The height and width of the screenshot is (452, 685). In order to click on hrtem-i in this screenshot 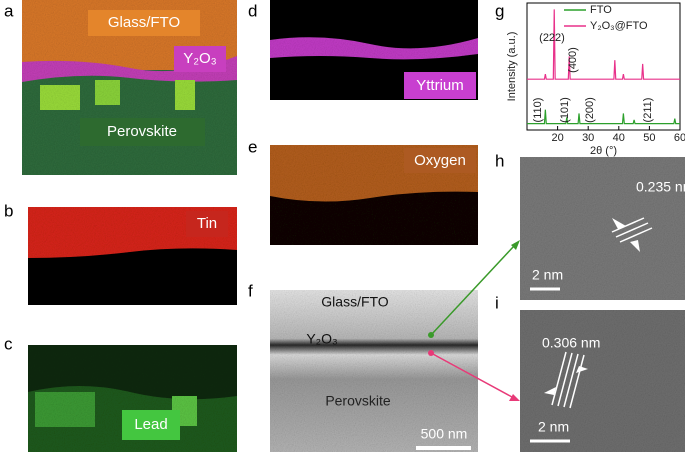, I will do `click(602, 381)`.